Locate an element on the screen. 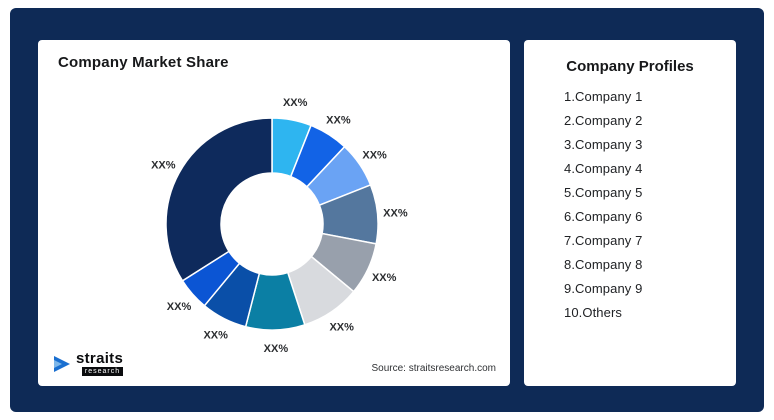 This screenshot has width=774, height=420. list-item: 5.Company 5 is located at coordinates (603, 192).